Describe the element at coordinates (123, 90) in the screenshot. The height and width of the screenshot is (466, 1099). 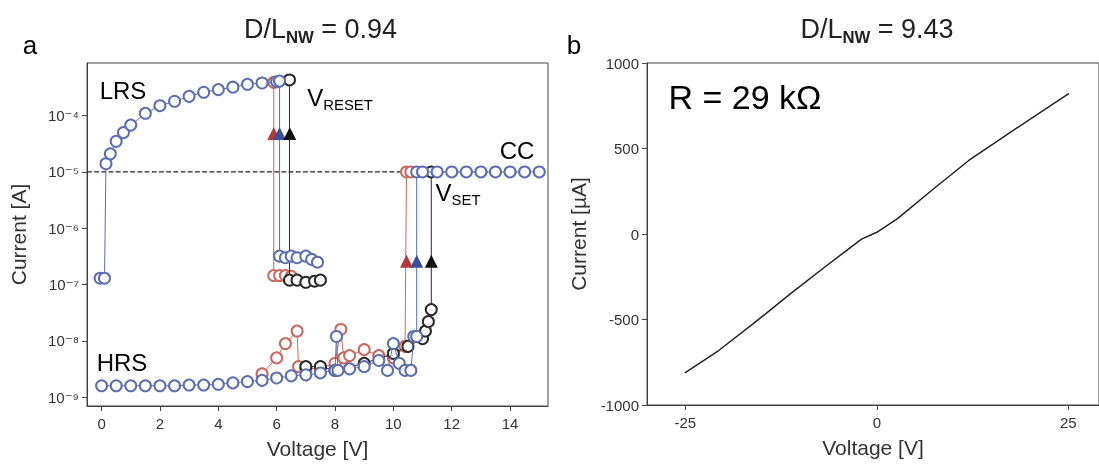
I see `annotation: LRS` at that location.